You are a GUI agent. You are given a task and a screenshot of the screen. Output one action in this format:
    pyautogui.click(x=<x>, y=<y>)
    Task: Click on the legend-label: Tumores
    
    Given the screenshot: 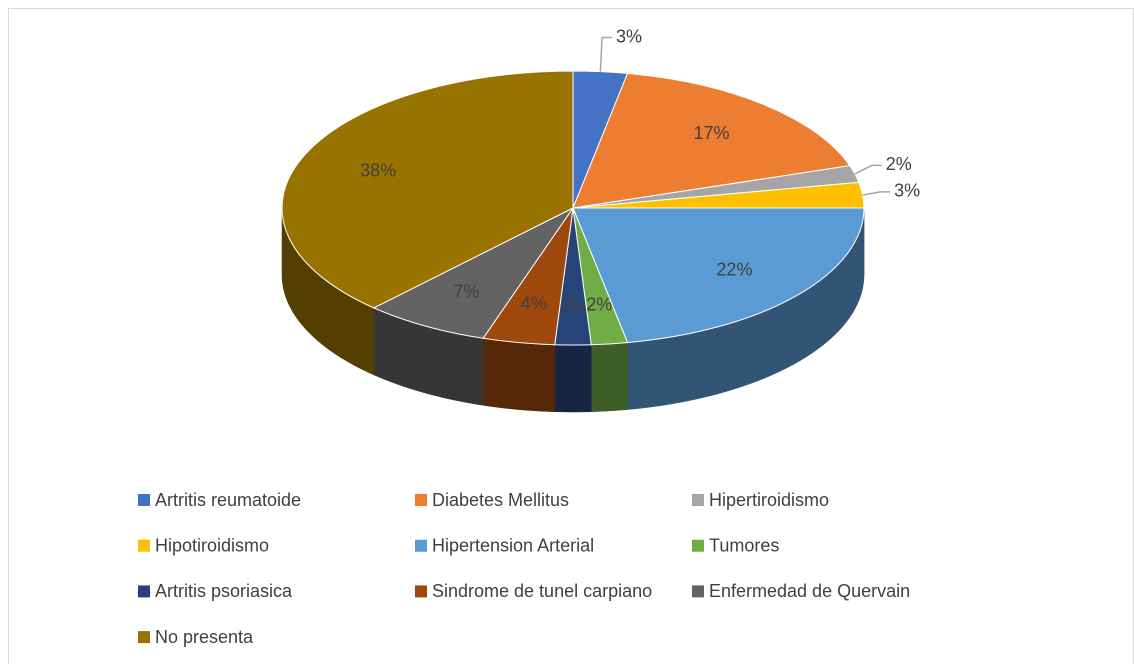 What is the action you would take?
    pyautogui.click(x=744, y=545)
    